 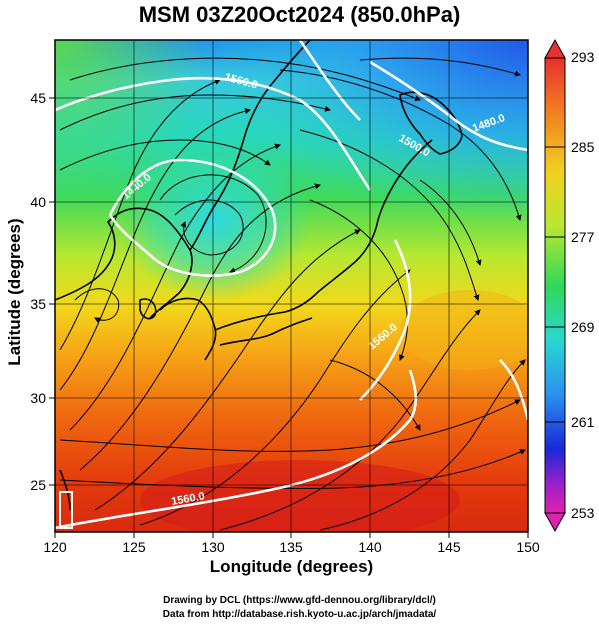 What do you see at coordinates (583, 285) in the screenshot?
I see `colorbar-labels: 293 285 277 269 261 253` at bounding box center [583, 285].